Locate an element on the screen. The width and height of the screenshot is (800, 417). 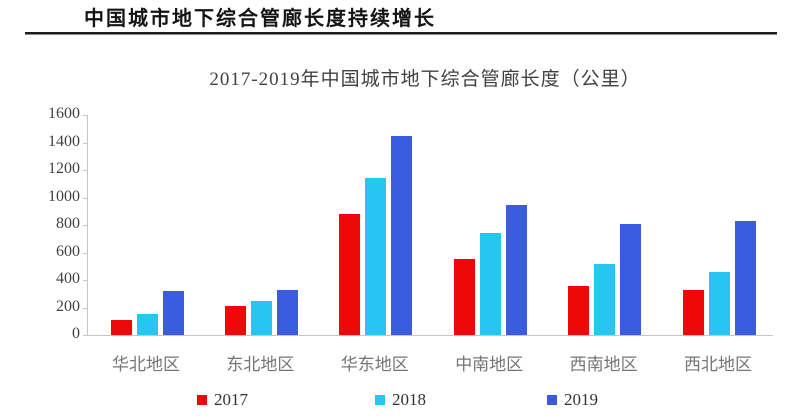
legend-item-2018: 2018 is located at coordinates (400, 400).